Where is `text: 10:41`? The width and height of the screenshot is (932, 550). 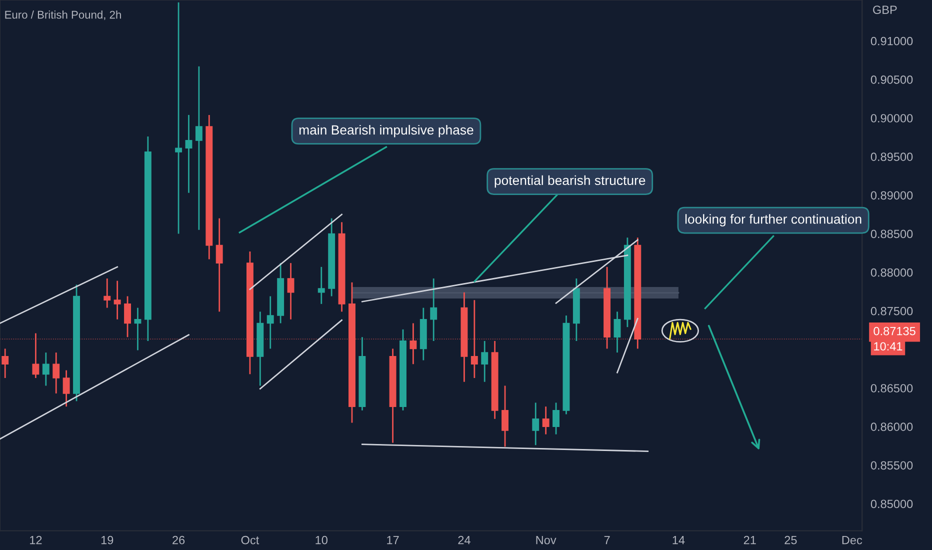
text: 10:41 is located at coordinates (888, 346).